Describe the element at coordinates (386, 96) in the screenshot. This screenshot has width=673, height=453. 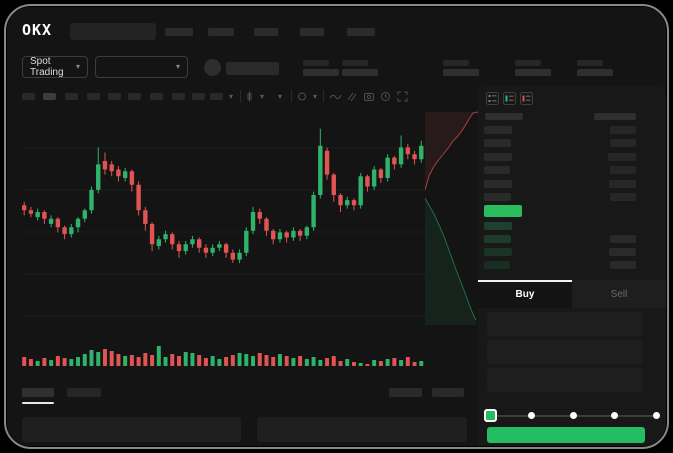
I see `history-clock-icon` at that location.